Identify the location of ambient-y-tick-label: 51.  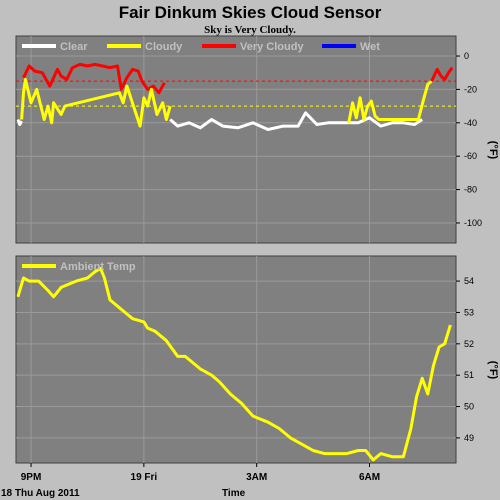
(469, 375).